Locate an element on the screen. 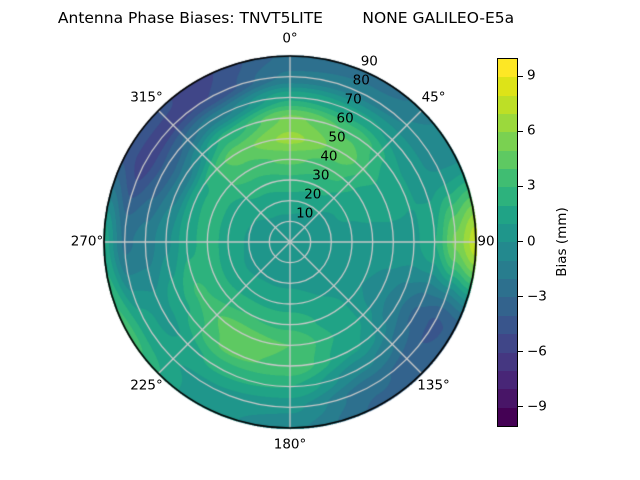  theta-tick-label: 0° is located at coordinates (290, 38).